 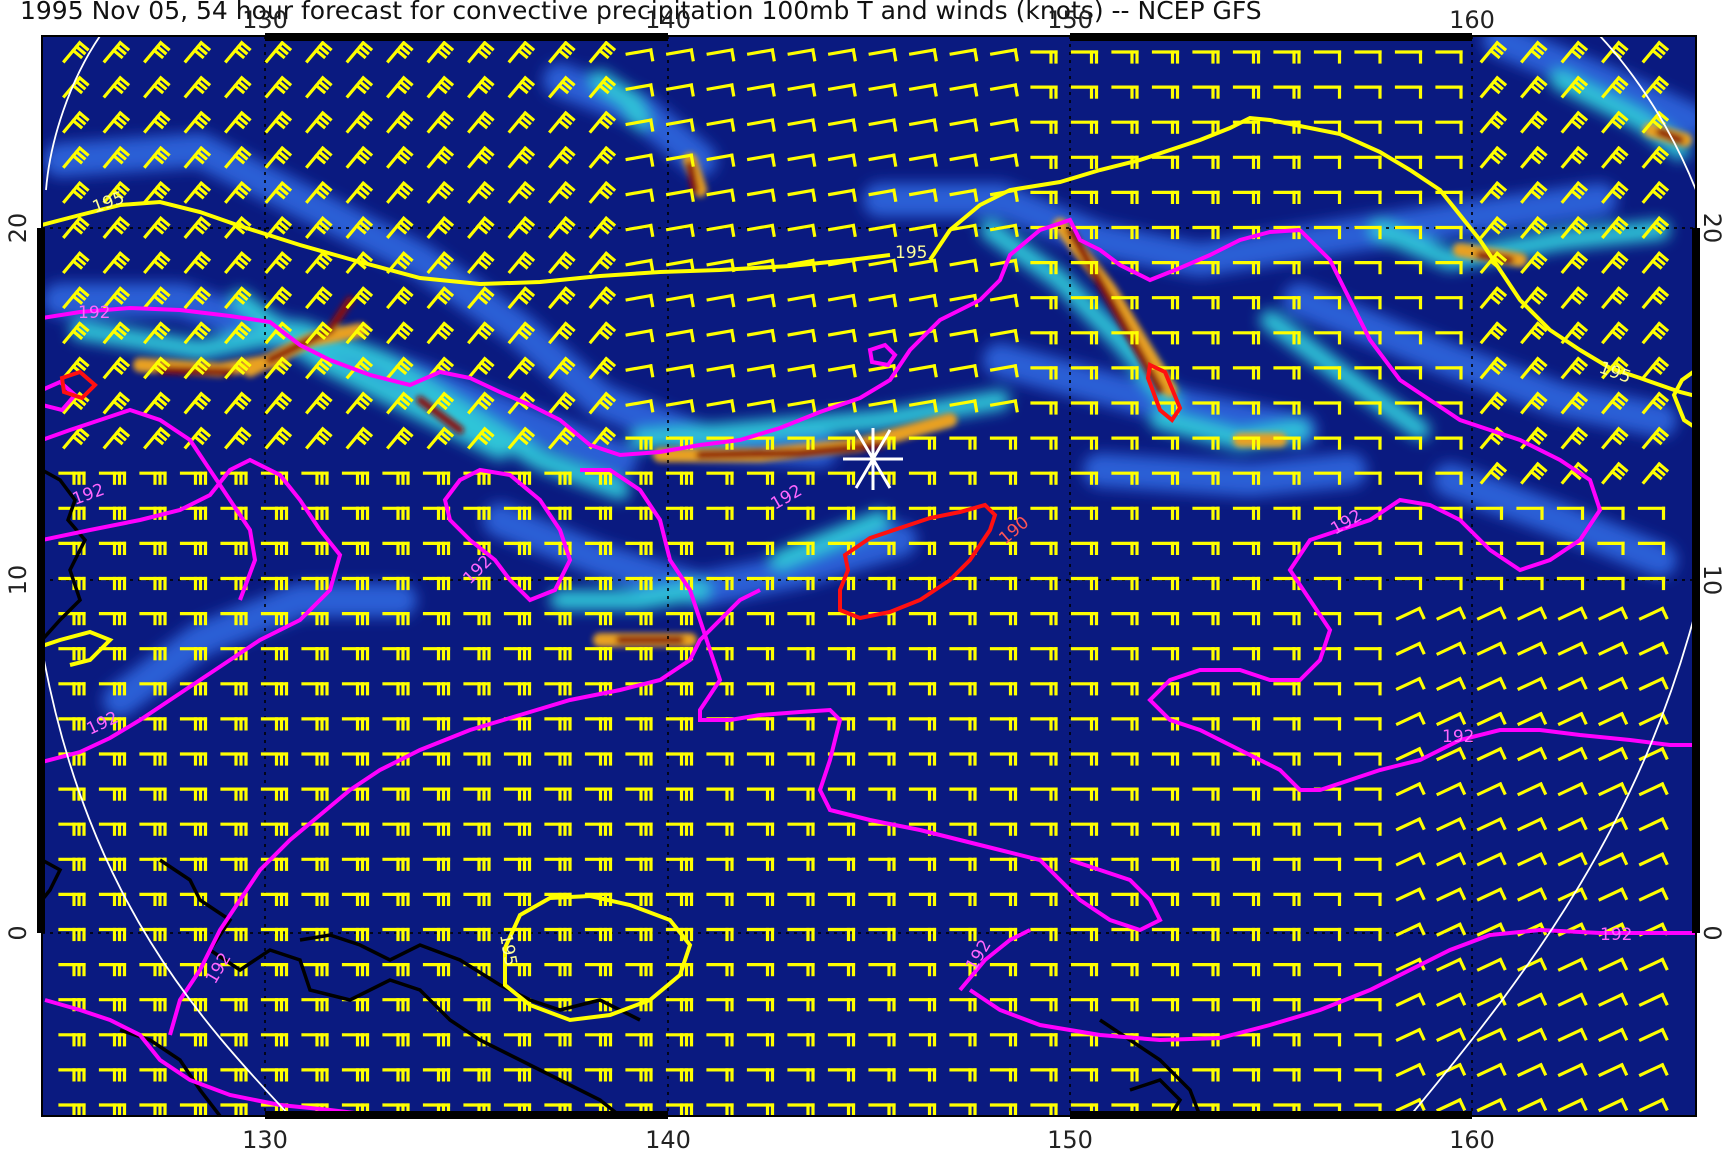 I want to click on lat-tick-0: 0, so click(x=1712, y=932).